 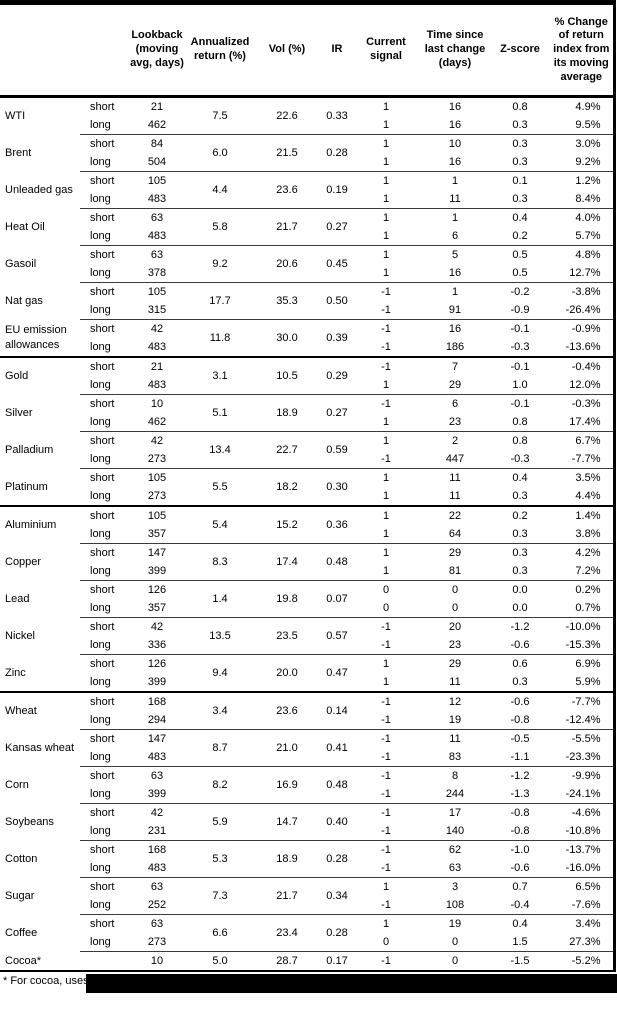 What do you see at coordinates (520, 366) in the screenshot?
I see `z-score-value: -0.1` at bounding box center [520, 366].